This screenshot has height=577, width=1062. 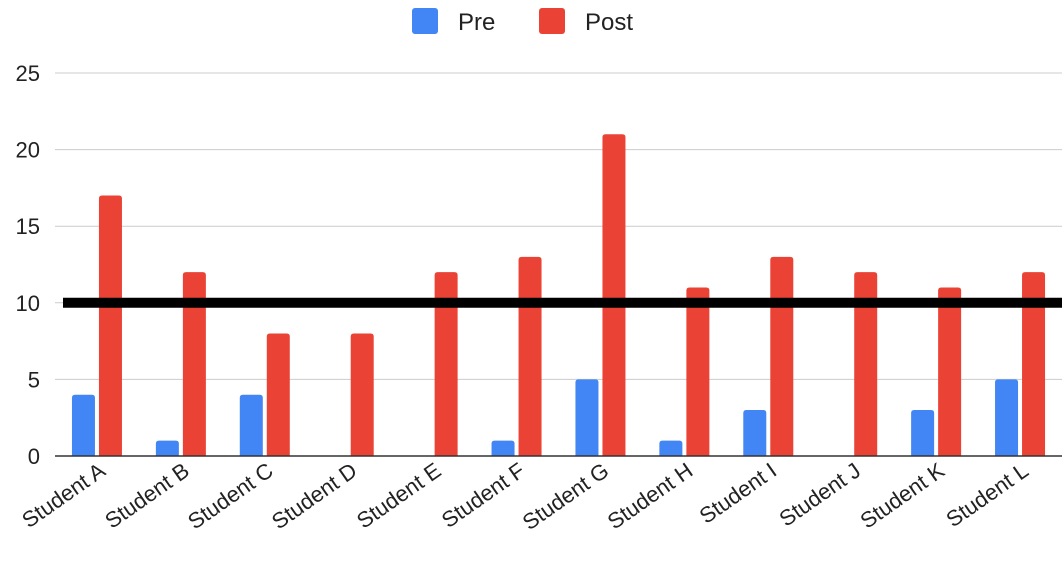 What do you see at coordinates (34, 456) in the screenshot?
I see `y-tick-label: 0` at bounding box center [34, 456].